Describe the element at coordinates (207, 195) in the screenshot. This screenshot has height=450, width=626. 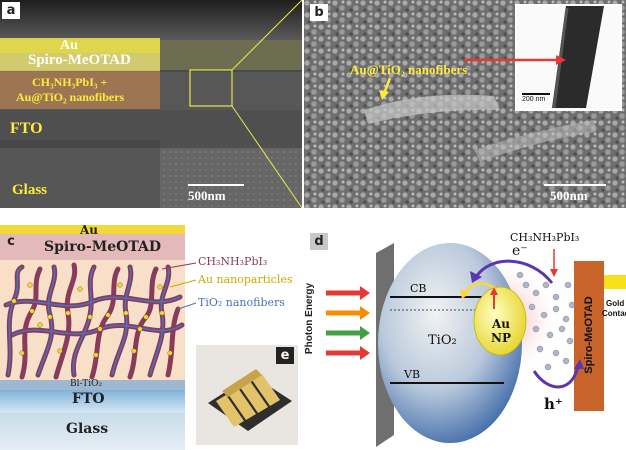
I see `panel-a-scale-label: 500nm` at that location.